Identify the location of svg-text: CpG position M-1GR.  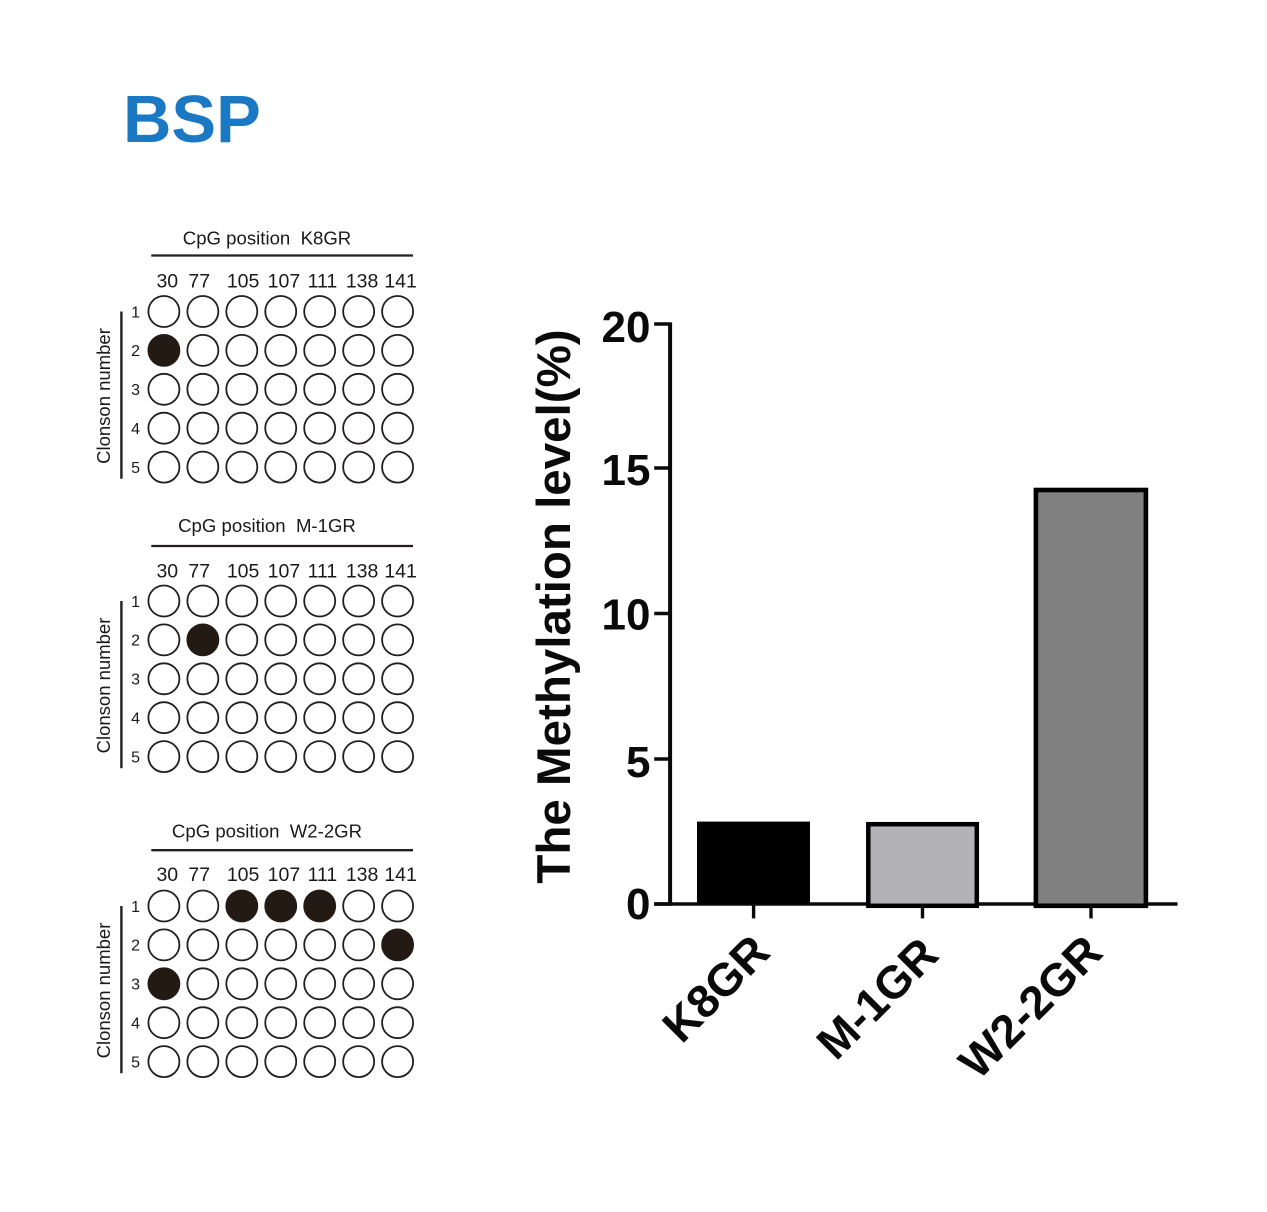
(267, 525).